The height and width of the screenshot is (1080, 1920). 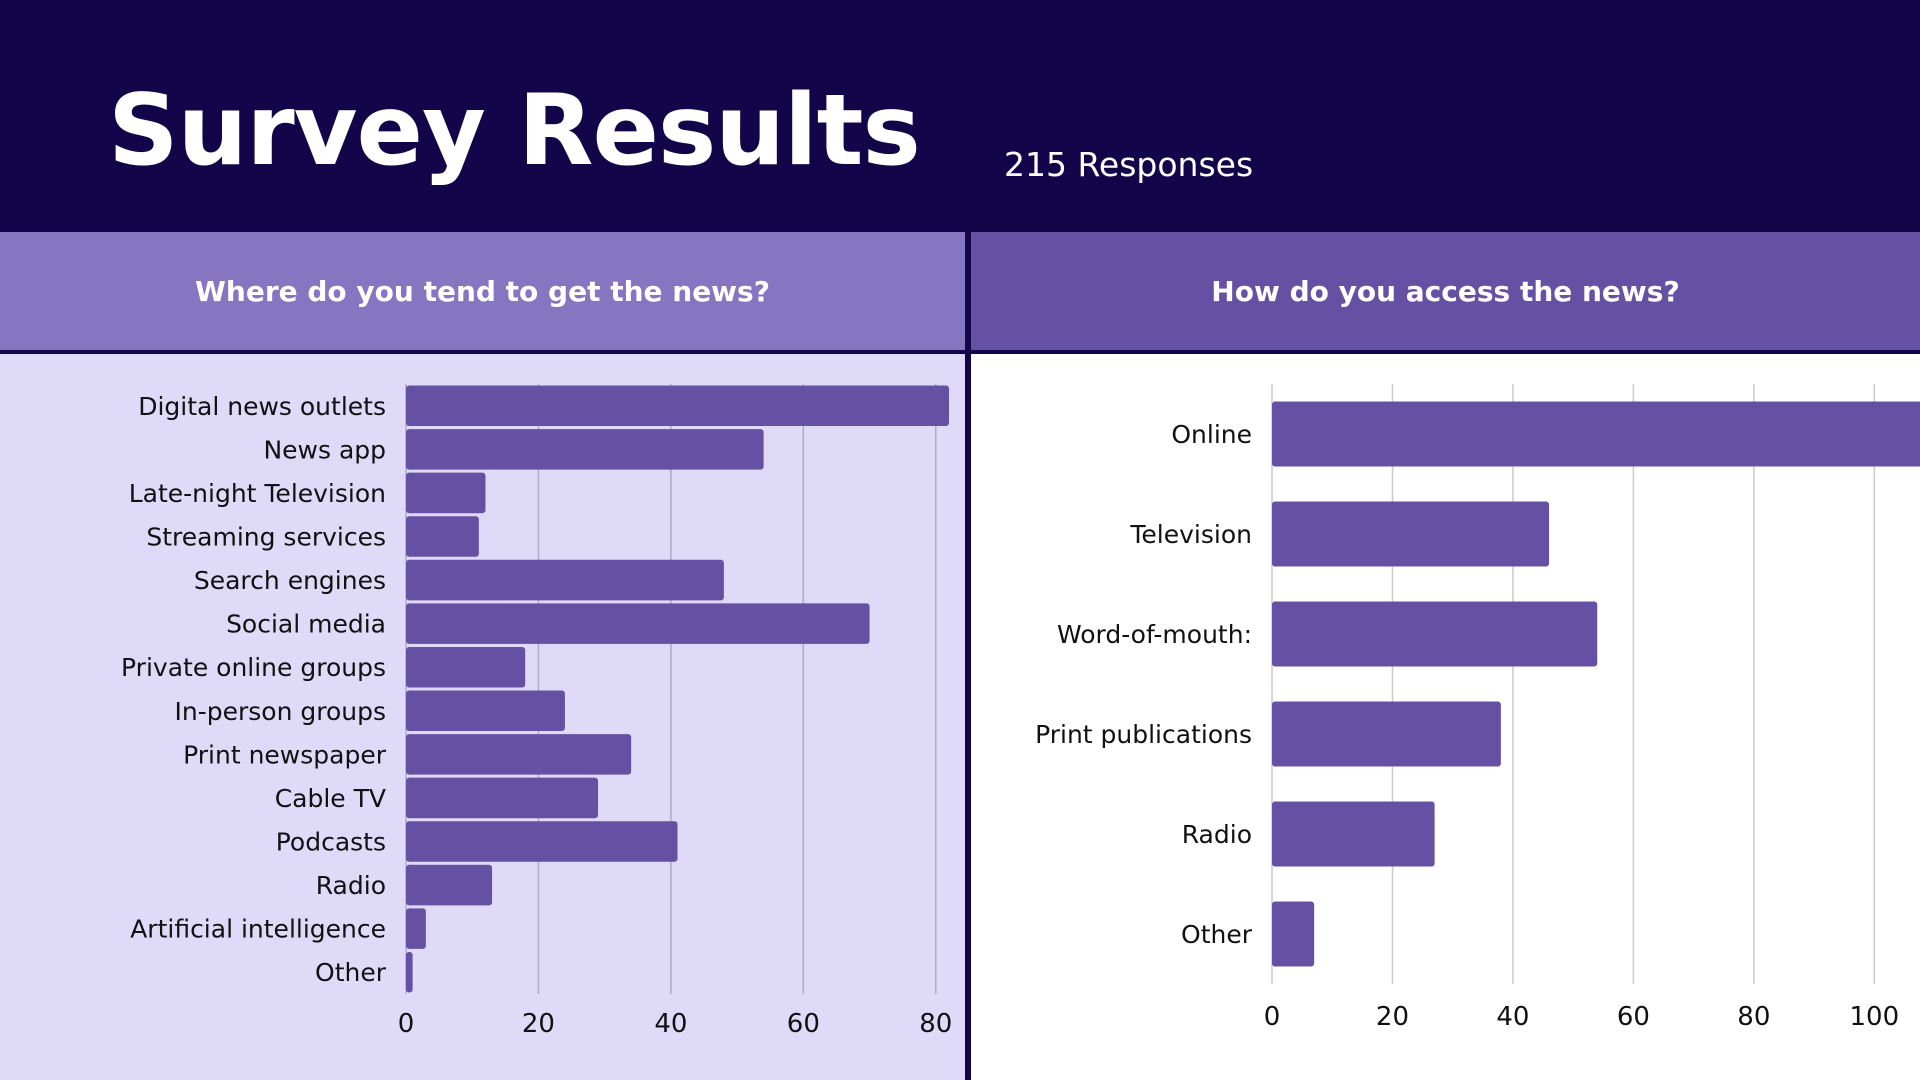 What do you see at coordinates (253, 667) in the screenshot?
I see `category-label: Private online groups` at bounding box center [253, 667].